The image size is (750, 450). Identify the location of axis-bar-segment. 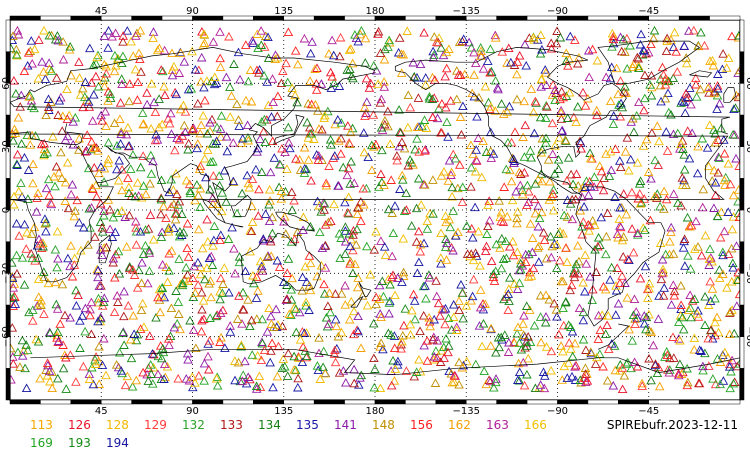
(742, 67).